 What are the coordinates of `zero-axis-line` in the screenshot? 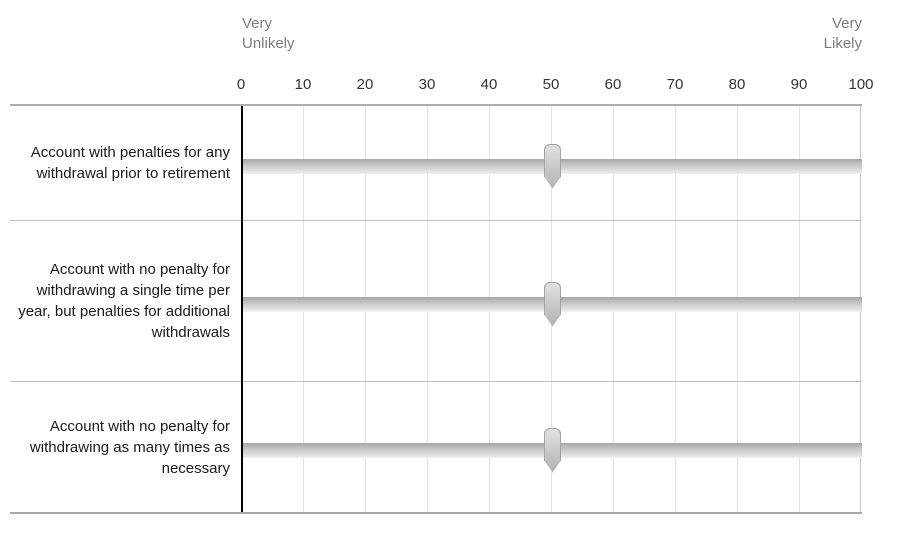 It's located at (242, 309).